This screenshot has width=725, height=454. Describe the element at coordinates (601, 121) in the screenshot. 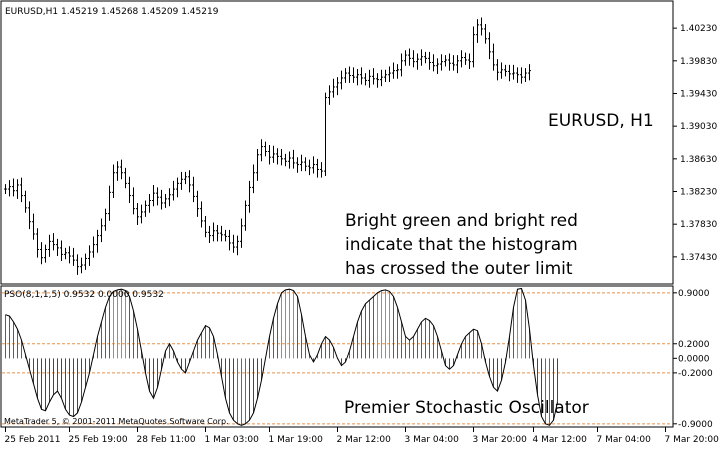

I see `watermark-label: EURUSD, H1` at that location.